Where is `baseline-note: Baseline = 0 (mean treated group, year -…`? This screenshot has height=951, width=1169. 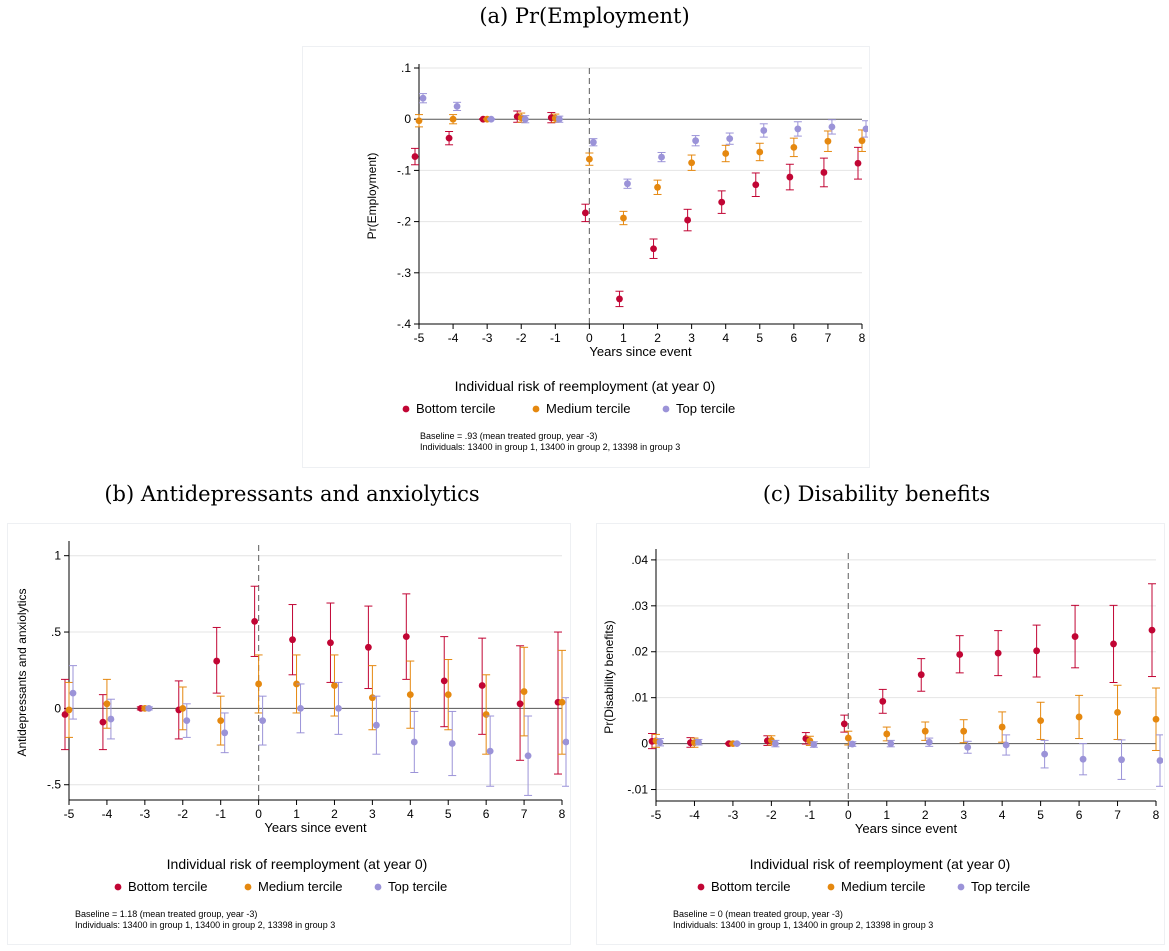
baseline-note: Baseline = 0 (mean treated group, year -… is located at coordinates (758, 914).